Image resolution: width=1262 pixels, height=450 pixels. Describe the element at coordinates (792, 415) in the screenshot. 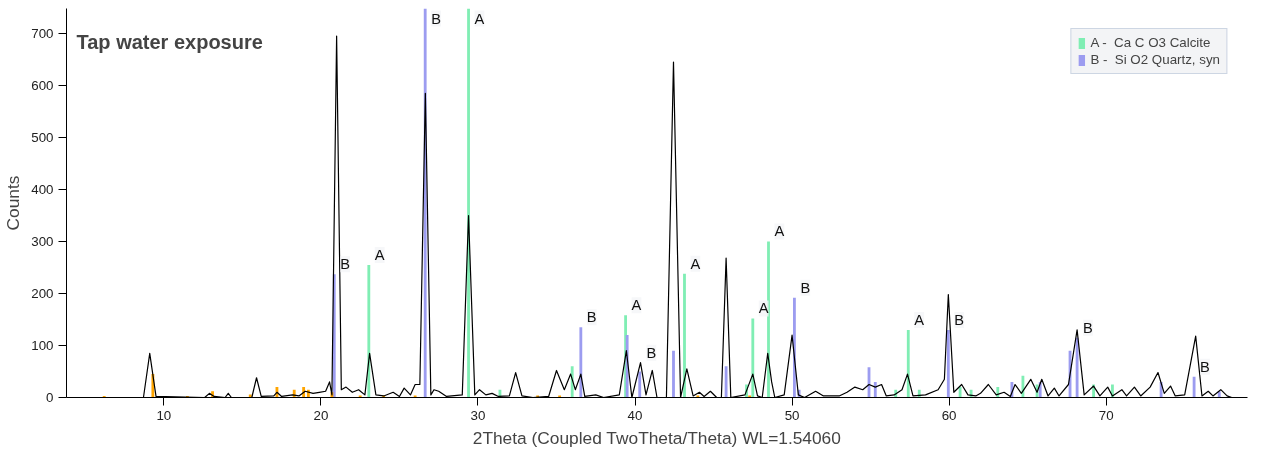

I see `x-tick-label: 50` at that location.